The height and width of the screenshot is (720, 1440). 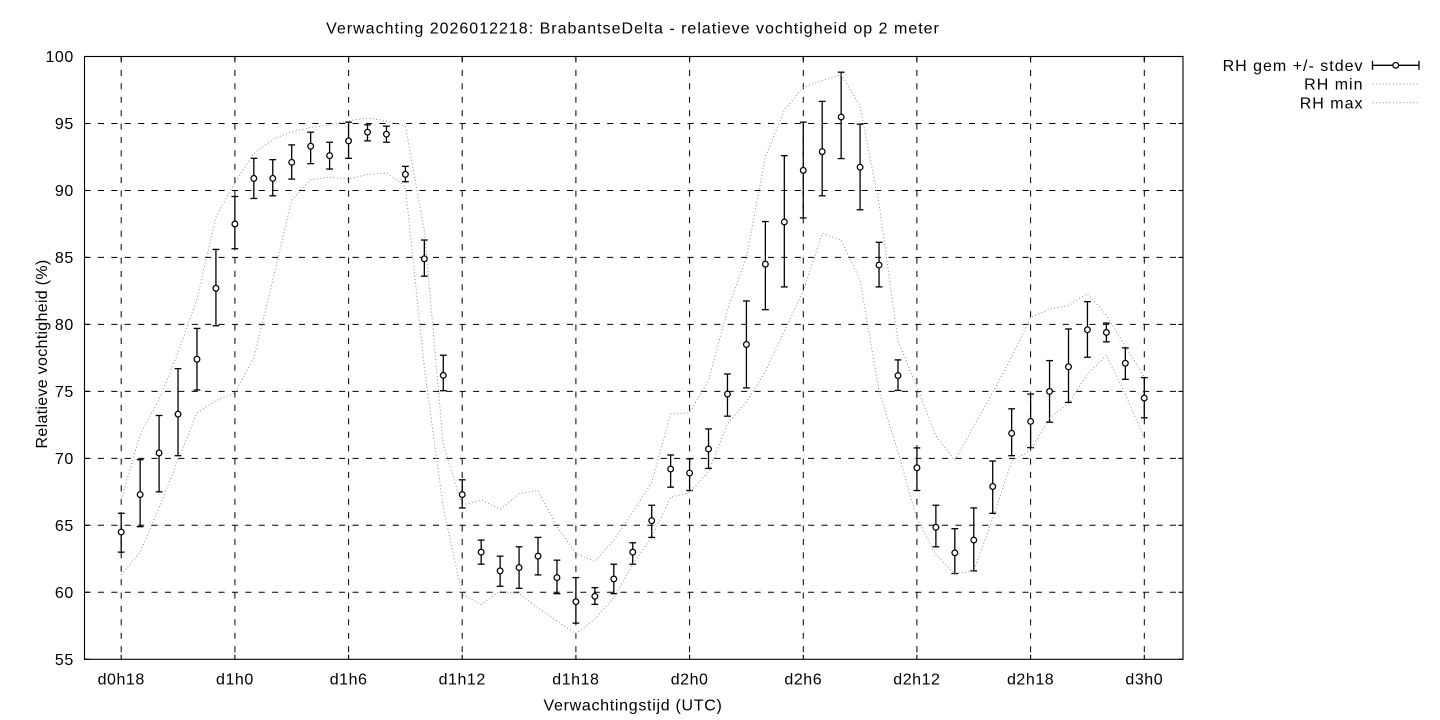 What do you see at coordinates (1293, 66) in the screenshot?
I see `svg-text: RH gem +/- stdev` at bounding box center [1293, 66].